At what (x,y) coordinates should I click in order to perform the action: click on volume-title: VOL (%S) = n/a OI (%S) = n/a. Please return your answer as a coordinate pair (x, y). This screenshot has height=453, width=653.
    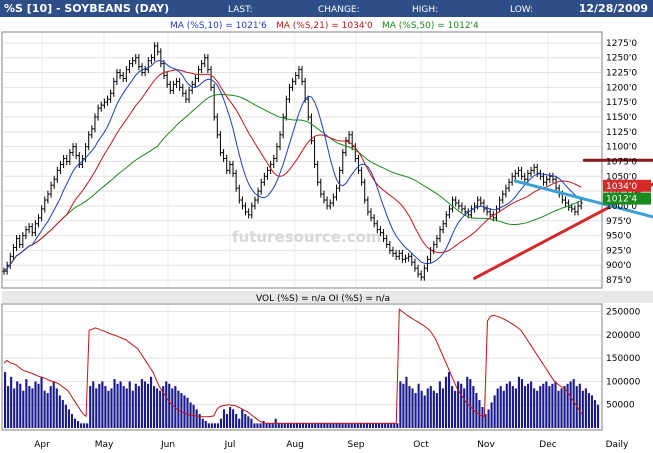
    Looking at the image, I should click on (323, 299).